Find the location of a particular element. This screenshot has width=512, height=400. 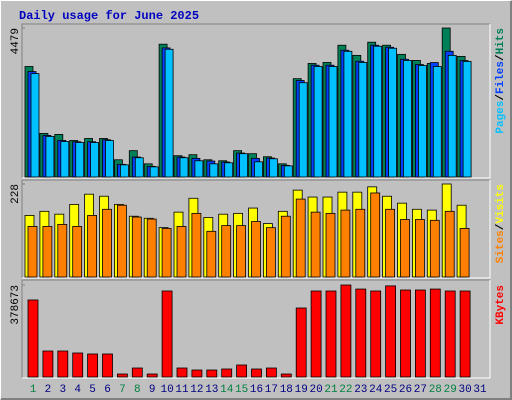

y-tick-label: 228 is located at coordinates (16, 194).